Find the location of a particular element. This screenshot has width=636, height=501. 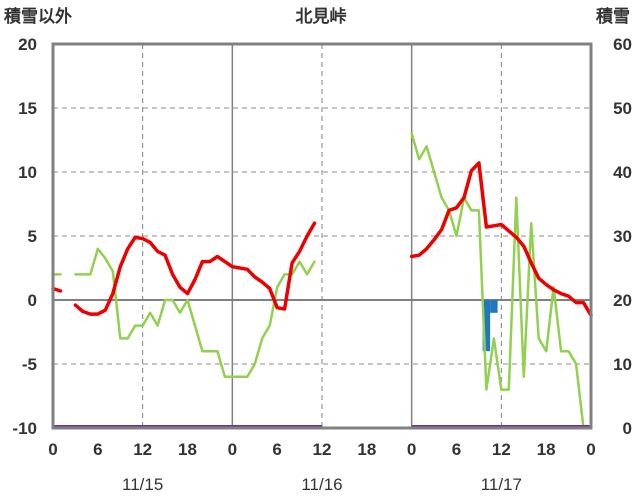

right-axis-label: 積雪 is located at coordinates (613, 16).